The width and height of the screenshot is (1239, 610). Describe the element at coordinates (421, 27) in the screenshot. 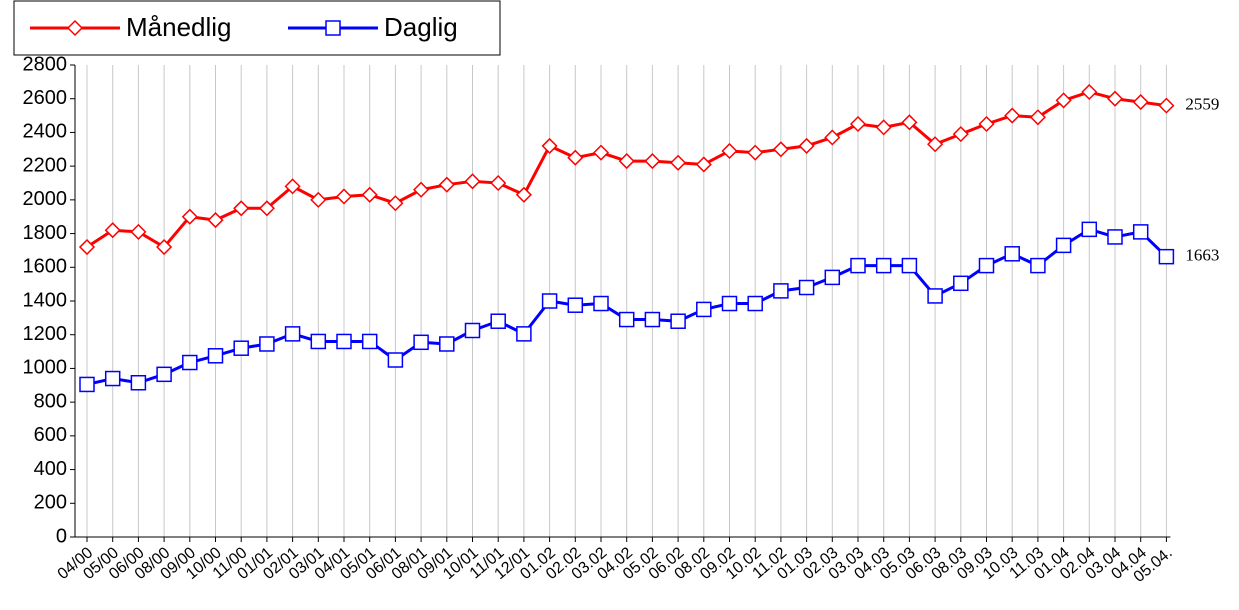

I see `legend-label: Daglig` at that location.